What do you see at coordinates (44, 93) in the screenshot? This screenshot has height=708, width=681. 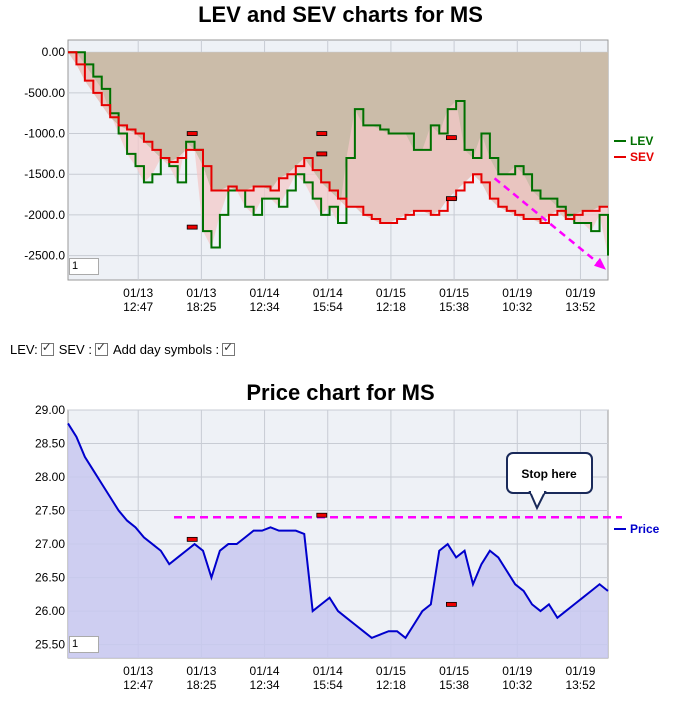 I see `levsev-y-tick-label: -500.00` at bounding box center [44, 93].